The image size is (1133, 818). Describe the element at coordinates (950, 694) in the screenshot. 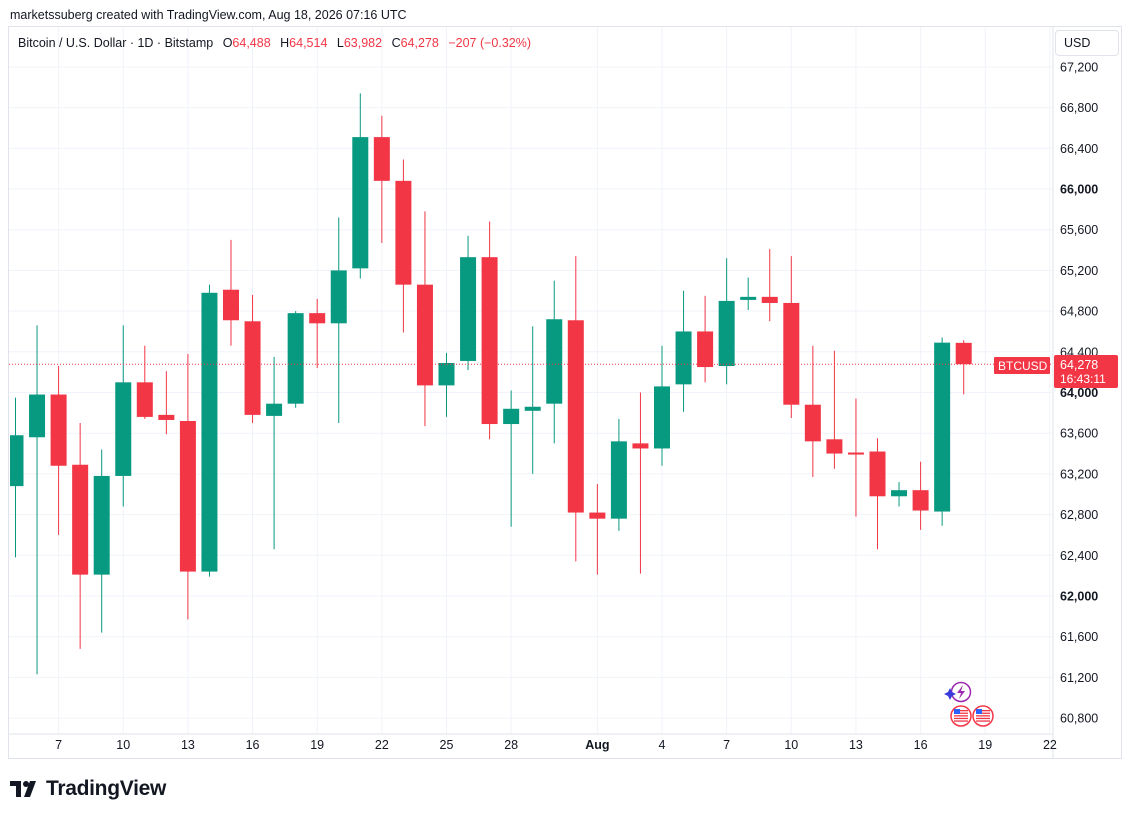

I see `sparkle-glyph` at that location.